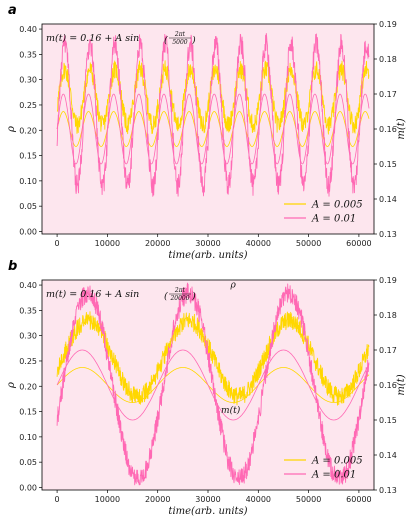 This screenshot has width=416, height=526. I want to click on a-ytick-label: 0.05, so click(28, 206).